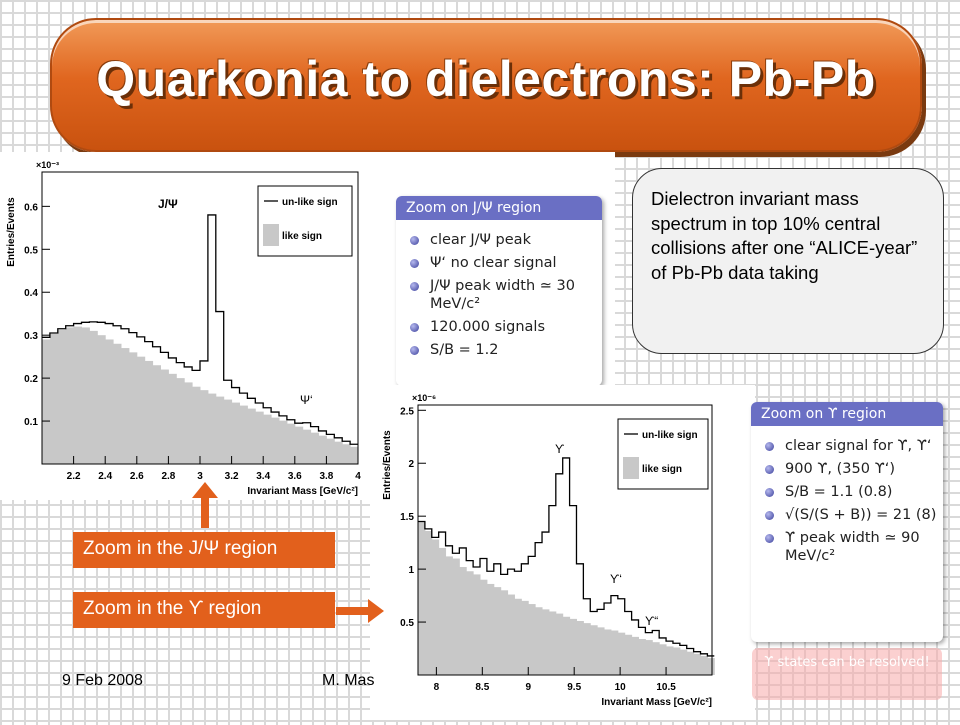  What do you see at coordinates (621, 687) in the screenshot?
I see `x-tick-label: 10` at bounding box center [621, 687].